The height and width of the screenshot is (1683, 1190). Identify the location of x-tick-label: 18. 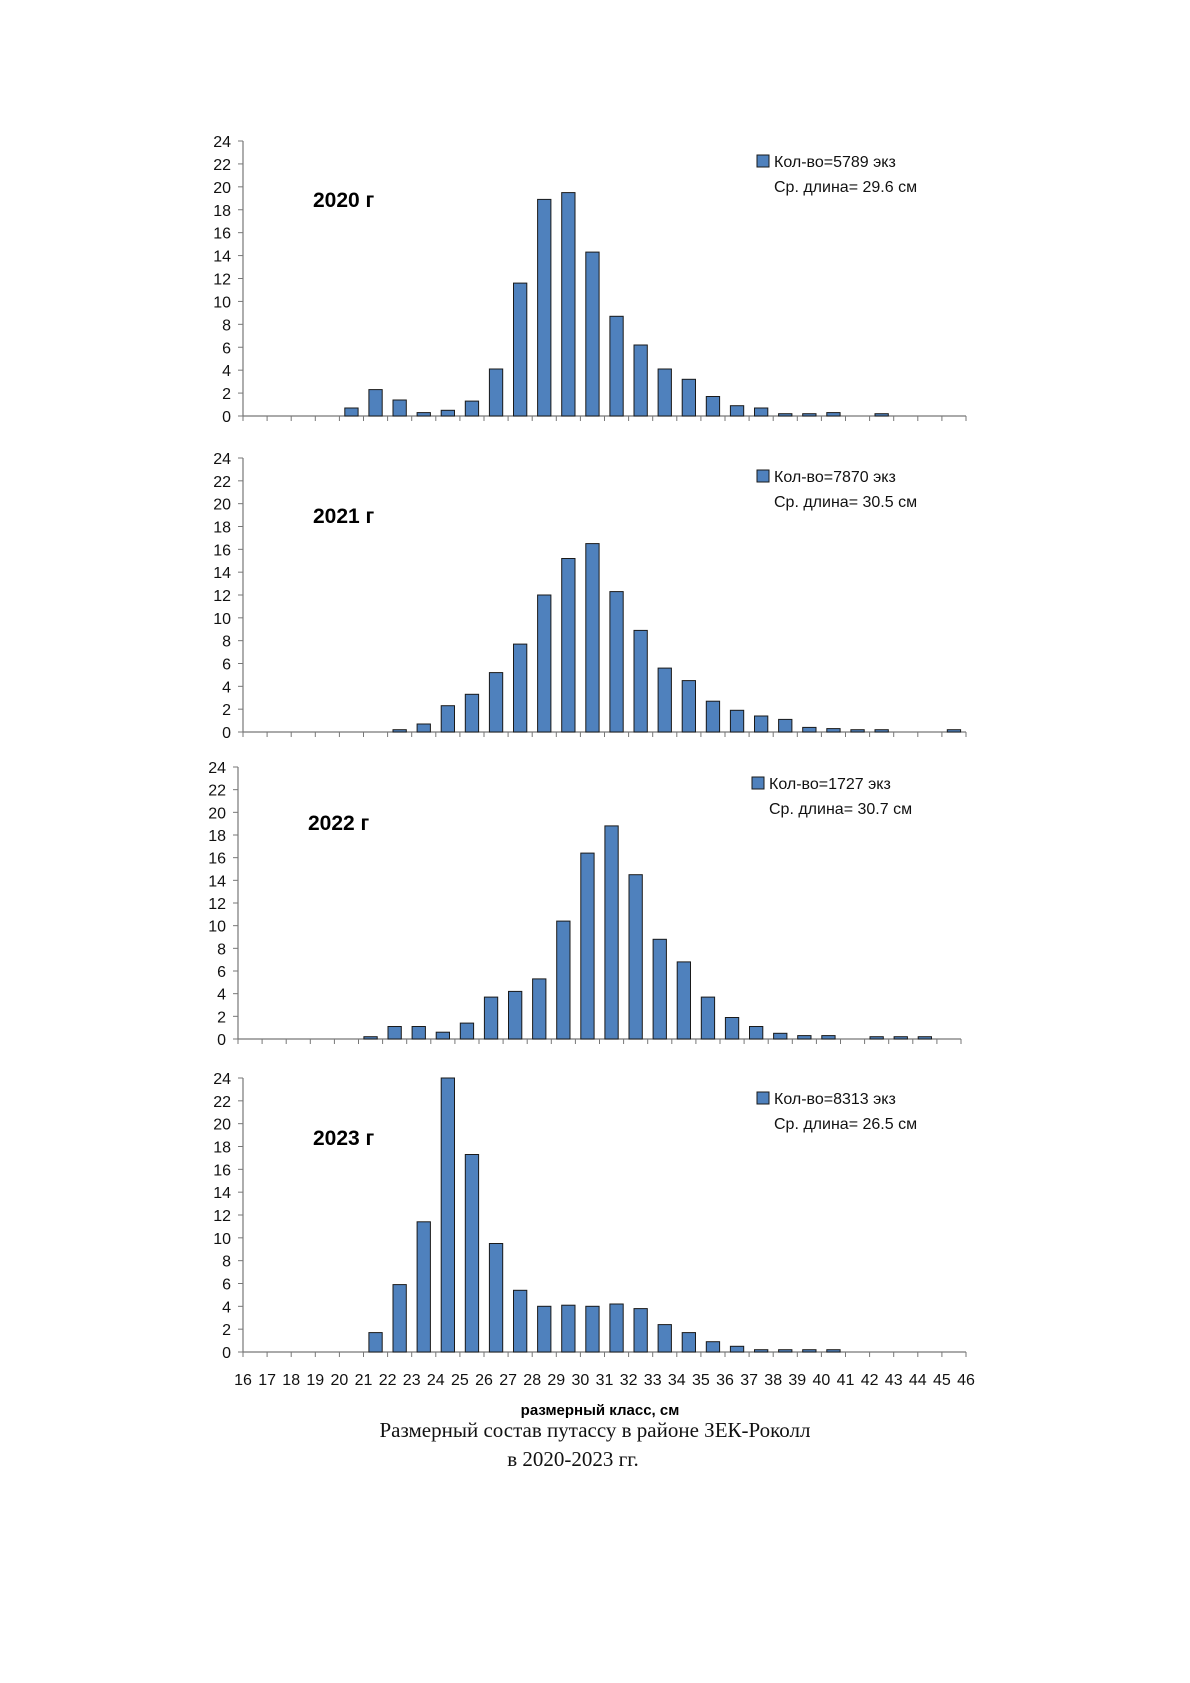
(291, 1380).